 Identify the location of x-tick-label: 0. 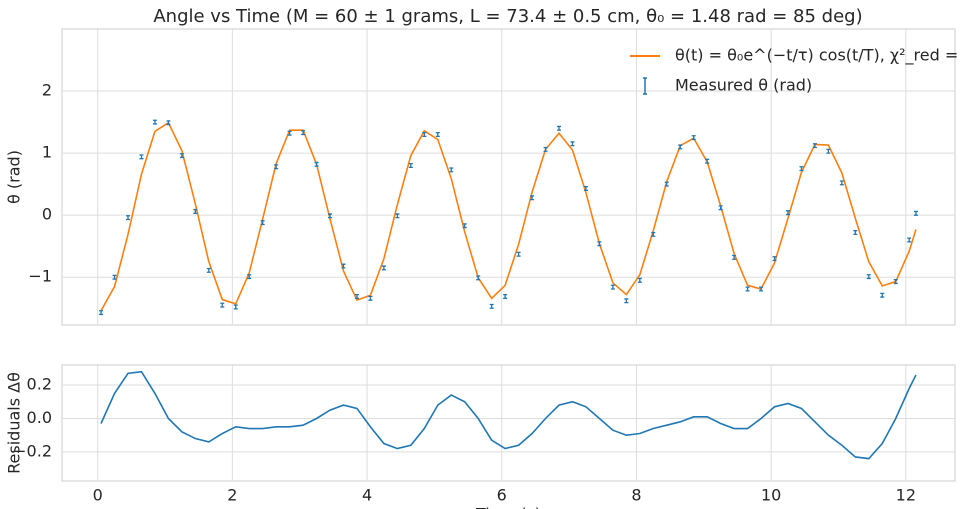
(98, 495).